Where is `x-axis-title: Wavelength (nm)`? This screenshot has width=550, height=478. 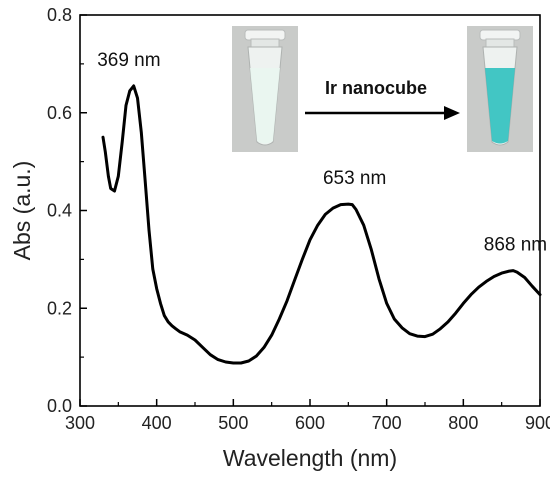
x-axis-title: Wavelength (nm) is located at coordinates (310, 458).